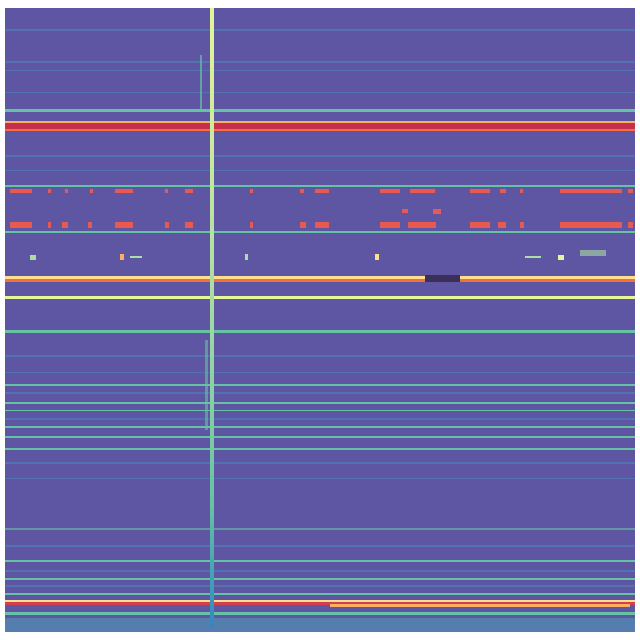 The image size is (640, 640). I want to click on dark-patch, so click(442, 278).